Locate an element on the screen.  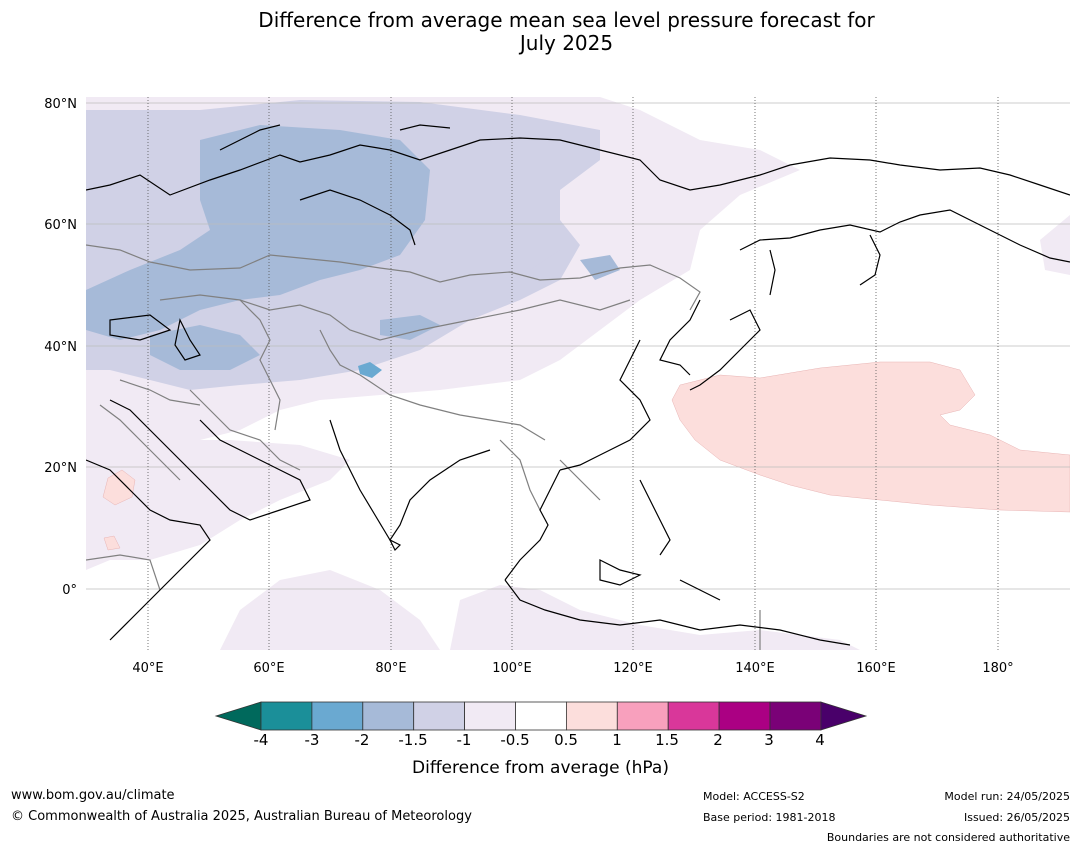
colorbar-label: Difference from average (hPa) is located at coordinates (540, 768).